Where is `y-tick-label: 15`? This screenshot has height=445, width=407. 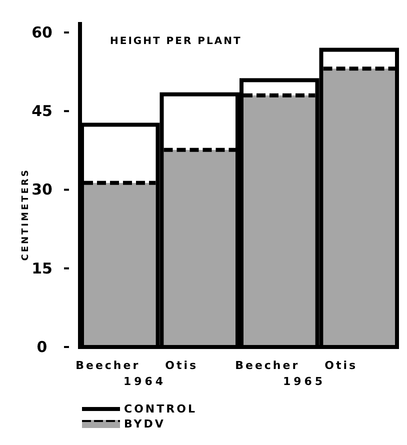 y-tick-label: 15 is located at coordinates (42, 268).